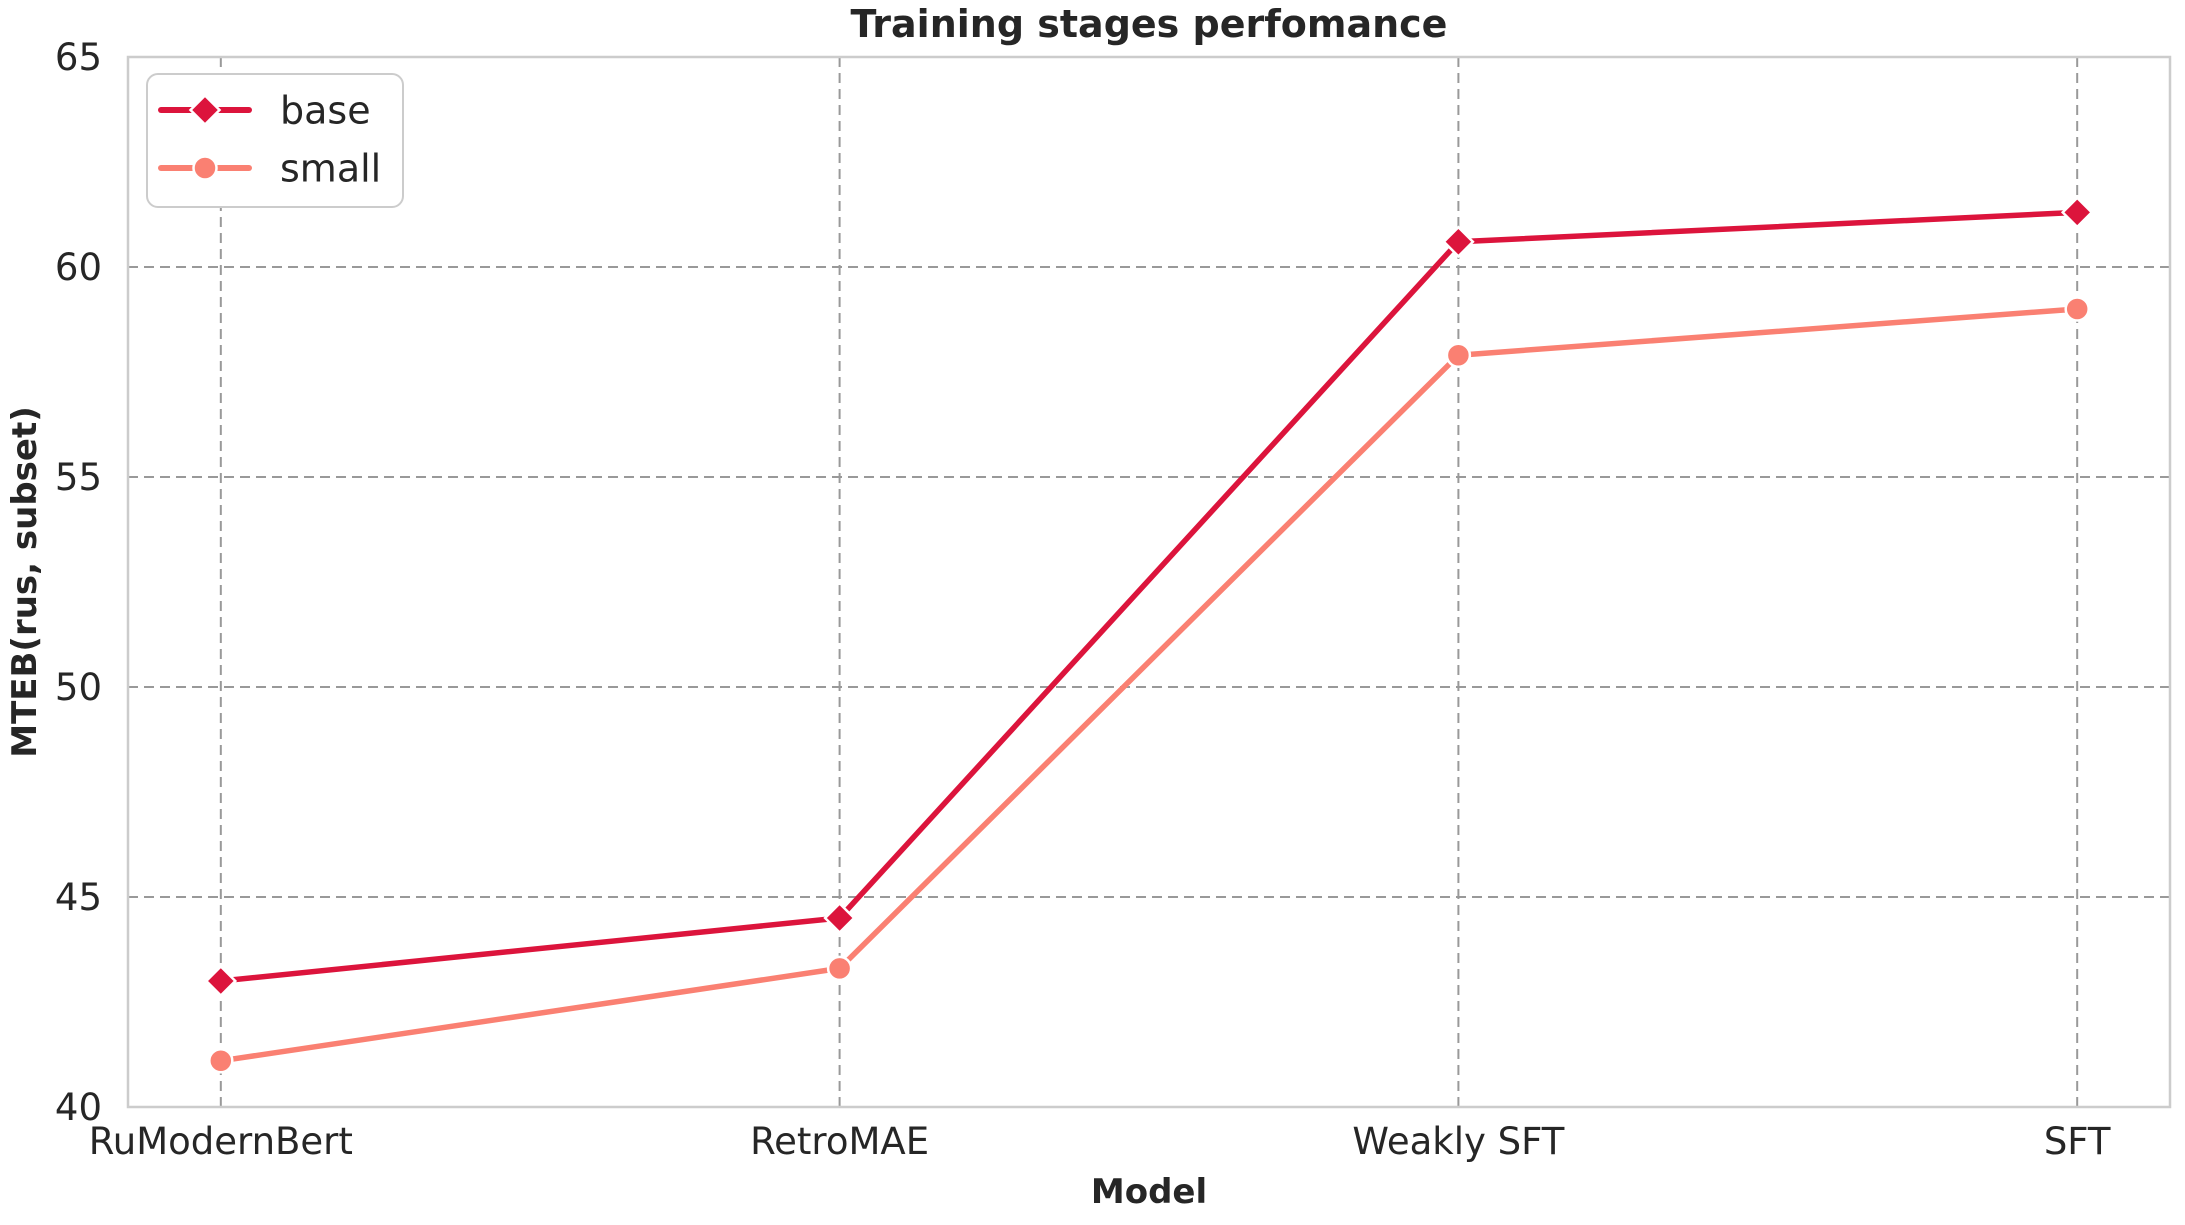  I want to click on legend: base small, so click(275, 140).